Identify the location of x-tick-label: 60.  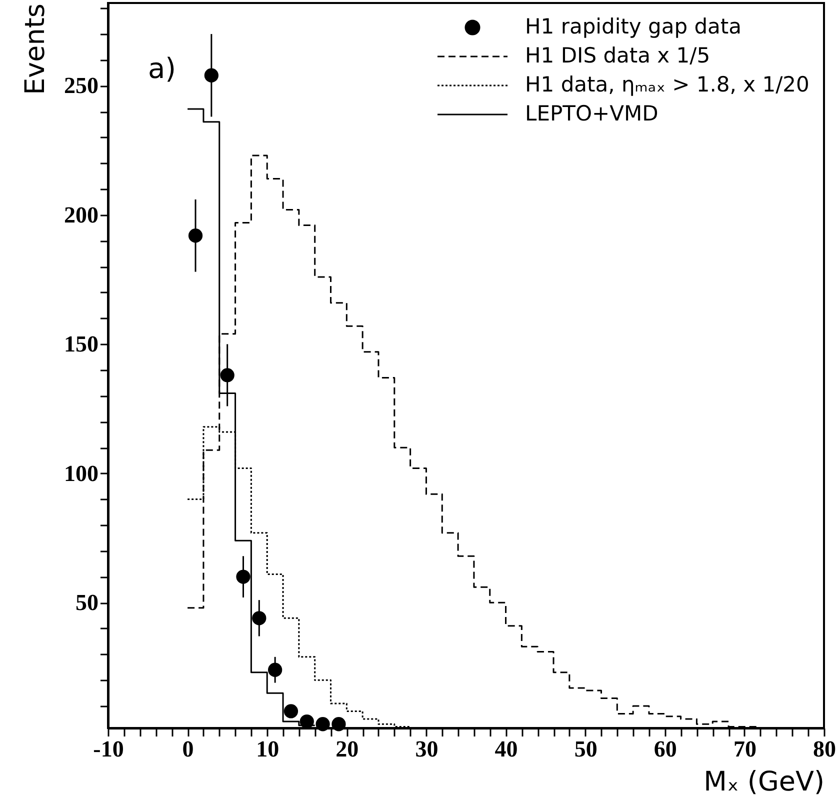
(665, 749).